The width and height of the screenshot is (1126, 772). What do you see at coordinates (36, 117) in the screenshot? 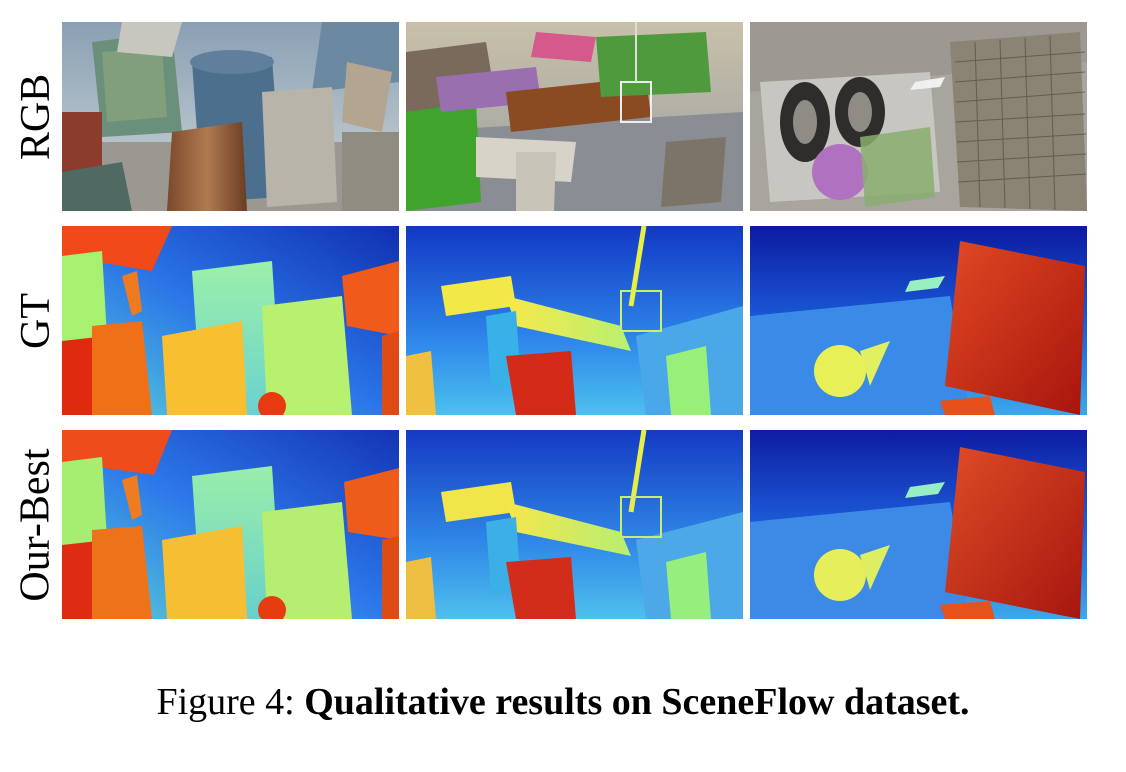
I see `row-label-rgb: RGB` at bounding box center [36, 117].